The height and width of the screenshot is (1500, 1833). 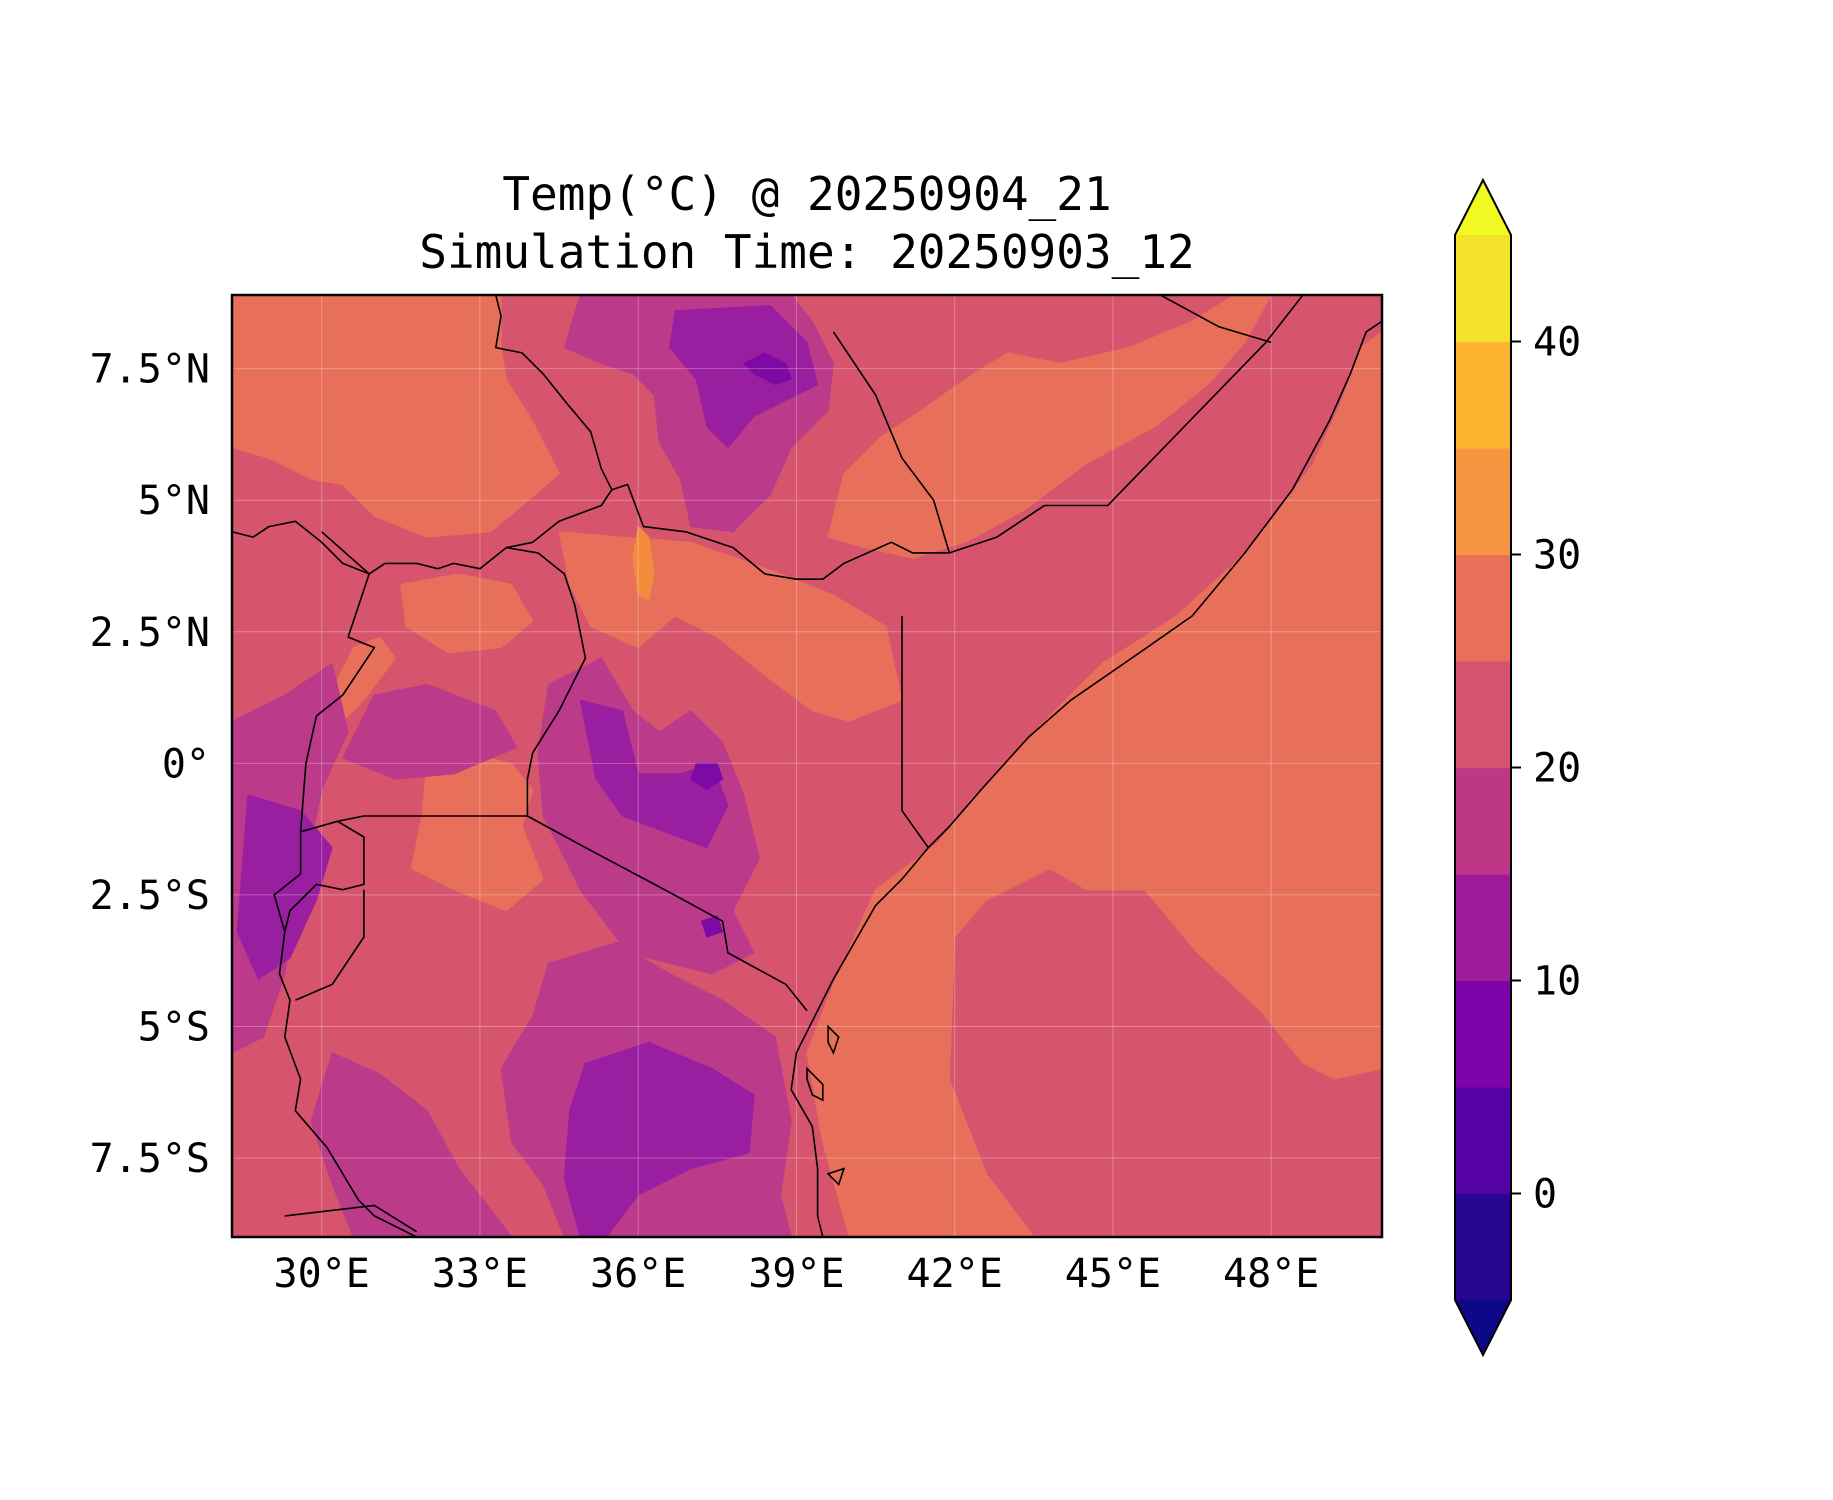 What do you see at coordinates (150, 896) in the screenshot?
I see `lat-tick-label: 2.5°S` at bounding box center [150, 896].